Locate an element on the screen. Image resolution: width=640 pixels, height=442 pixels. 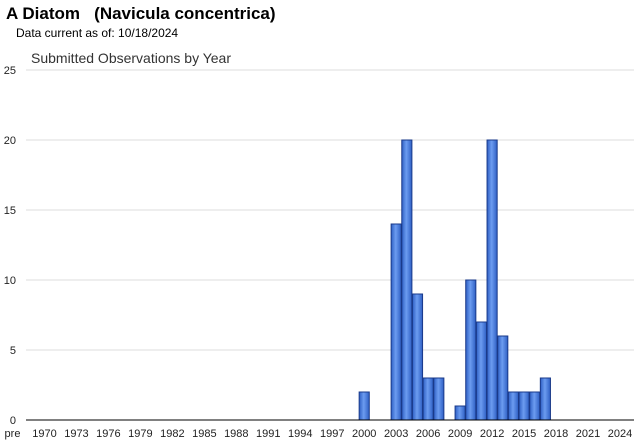
x-tick-label: pre is located at coordinates (13, 434).